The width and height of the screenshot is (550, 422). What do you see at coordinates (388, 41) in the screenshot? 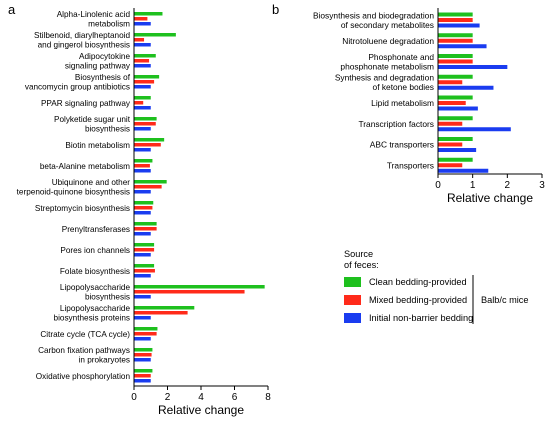
I see `category-label: Nitrotoluene degradation` at bounding box center [388, 41].